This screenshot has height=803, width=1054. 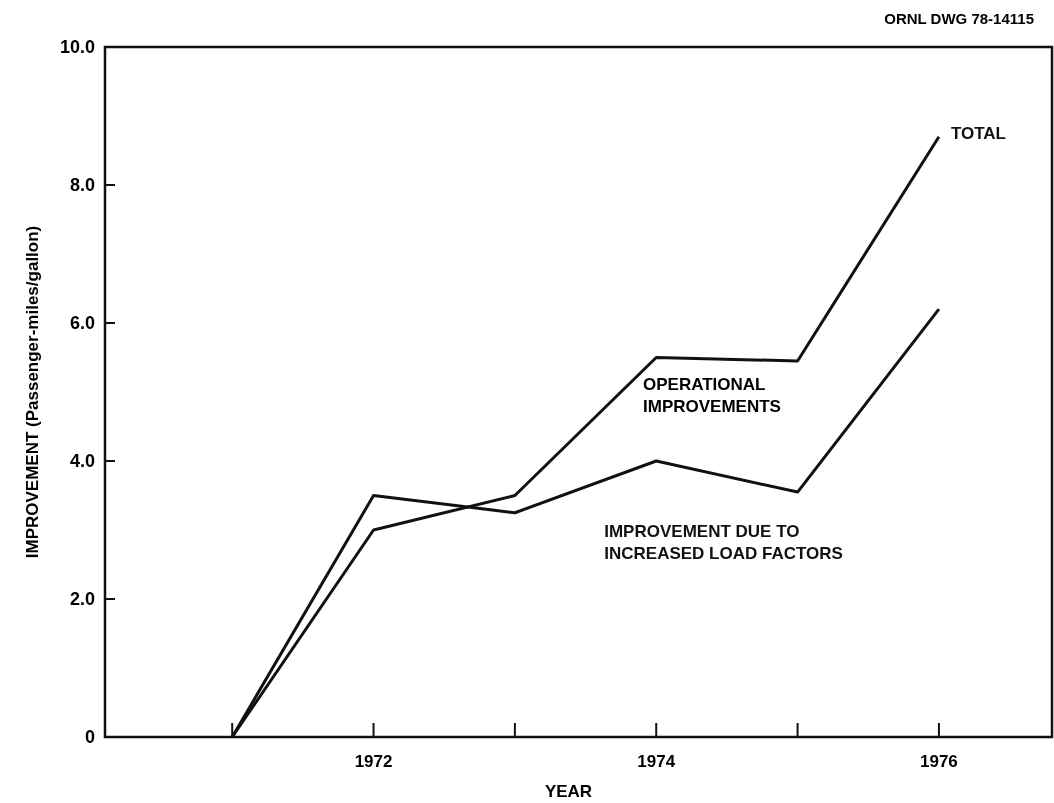 I want to click on y-axis-title: IMPROVEMENT (Passenger-miles/gallon), so click(x=32, y=392).